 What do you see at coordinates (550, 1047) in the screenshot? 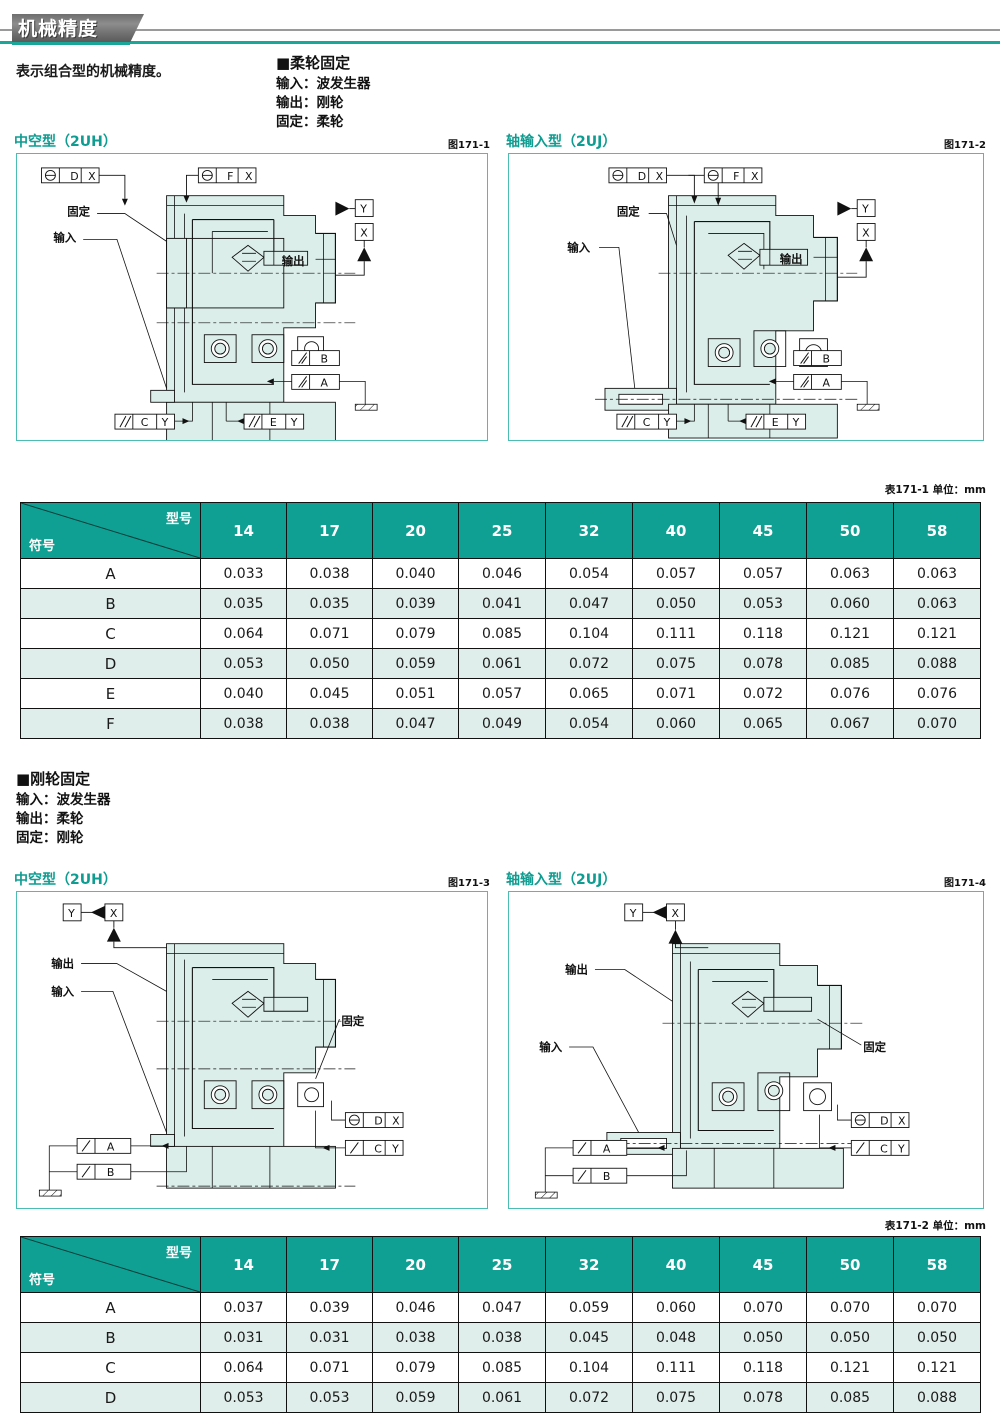
I see `label-input-4: 输入` at bounding box center [550, 1047].